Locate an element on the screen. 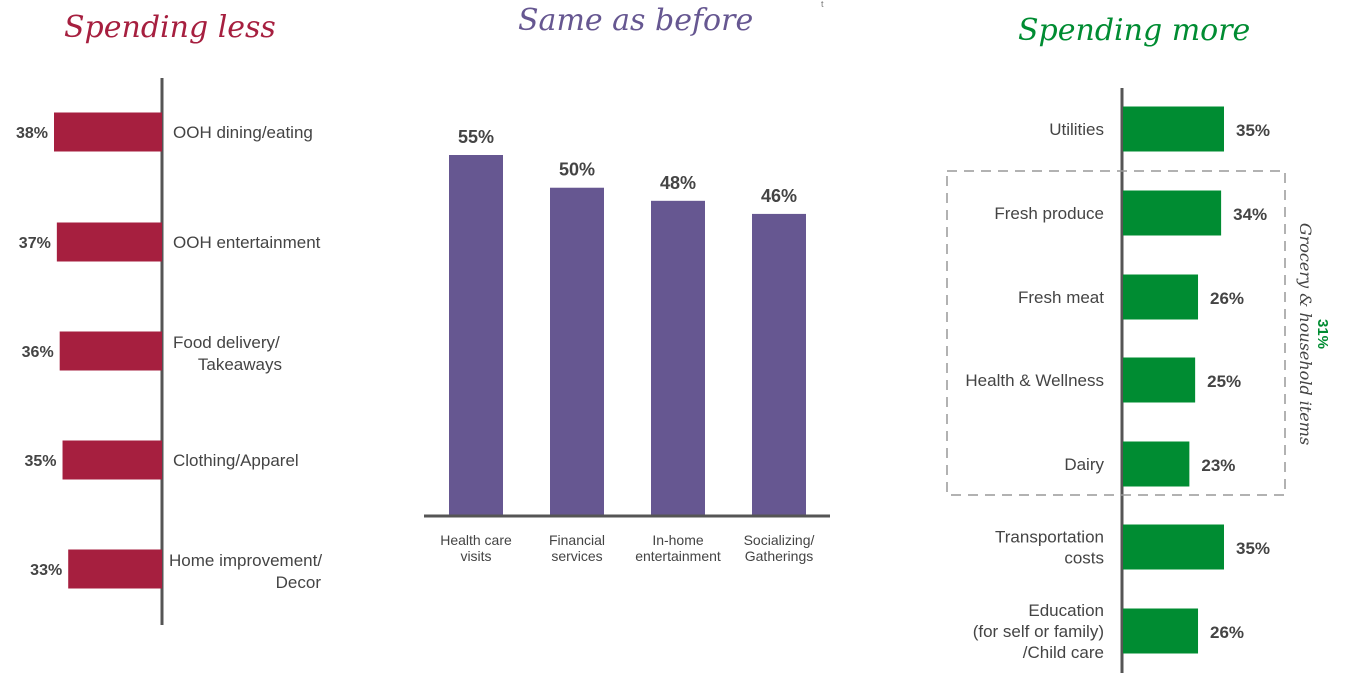 The image size is (1348, 673). stray-mark: t is located at coordinates (822, 4).